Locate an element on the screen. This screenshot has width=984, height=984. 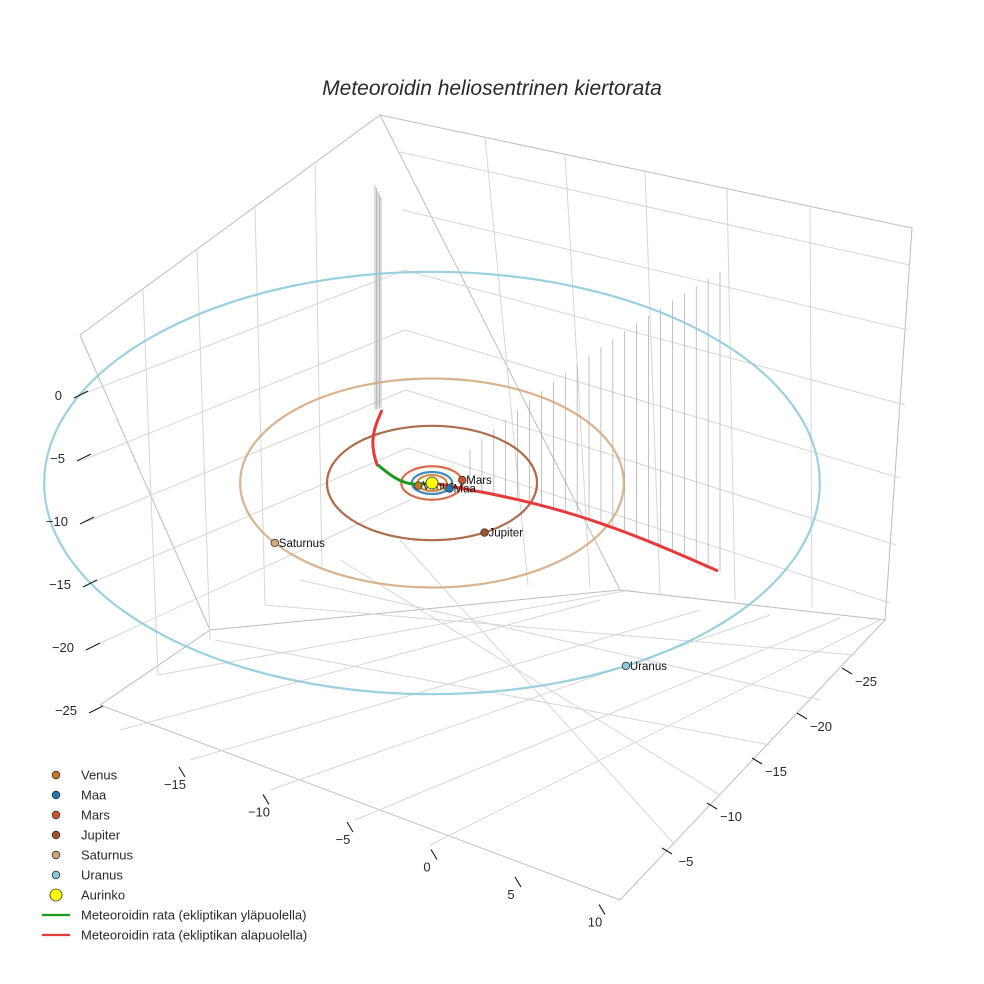
label-mars: Mars is located at coordinates (479, 481).